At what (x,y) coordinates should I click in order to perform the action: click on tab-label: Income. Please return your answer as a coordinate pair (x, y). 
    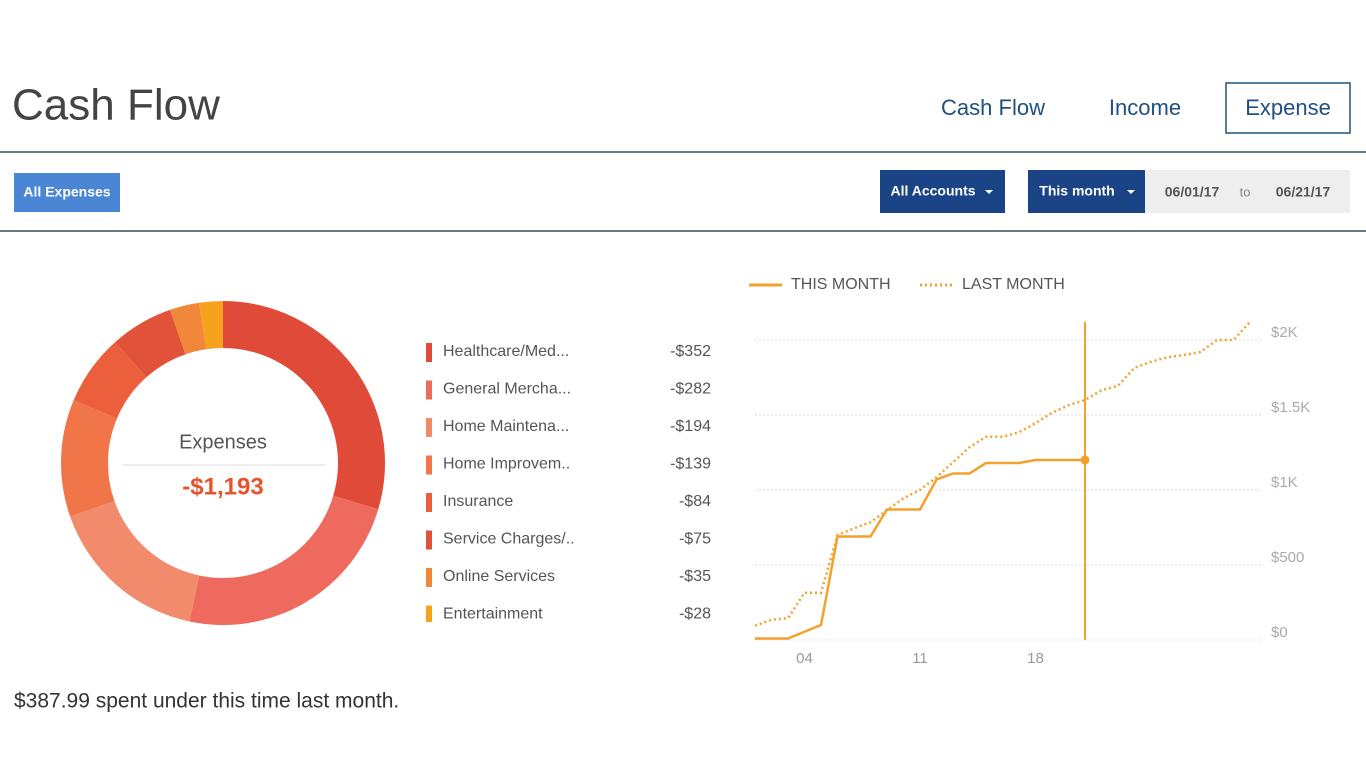
    Looking at the image, I should click on (1145, 107).